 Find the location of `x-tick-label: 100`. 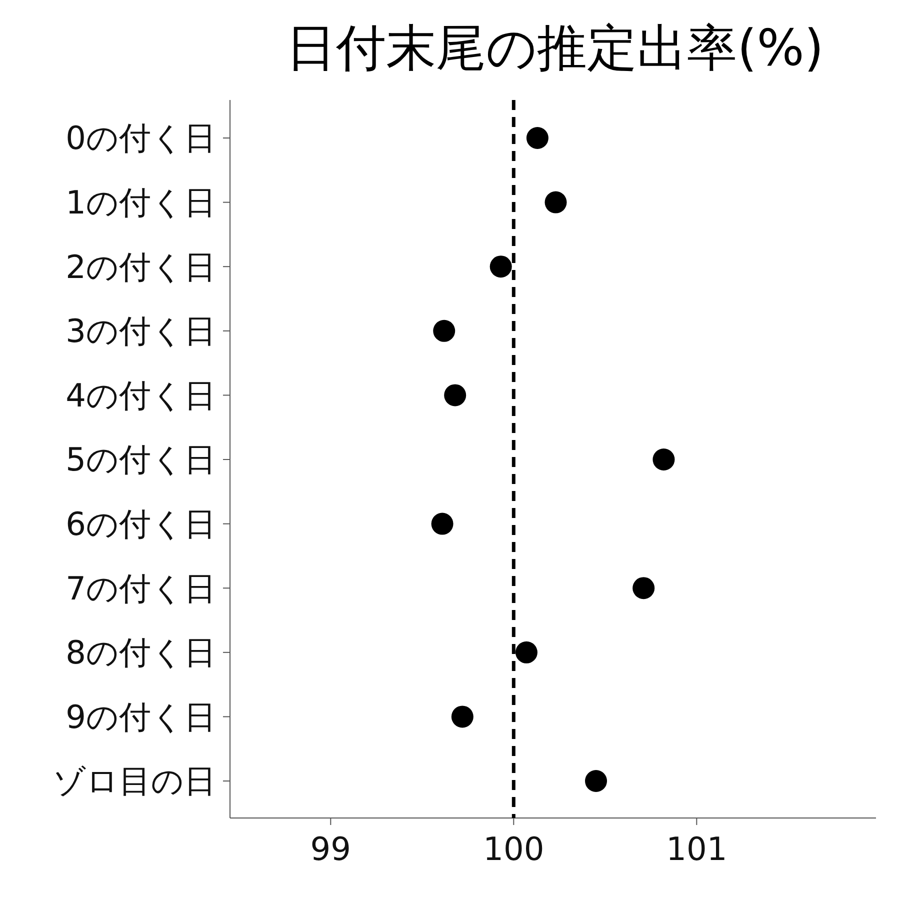

x-tick-label: 100 is located at coordinates (513, 849).